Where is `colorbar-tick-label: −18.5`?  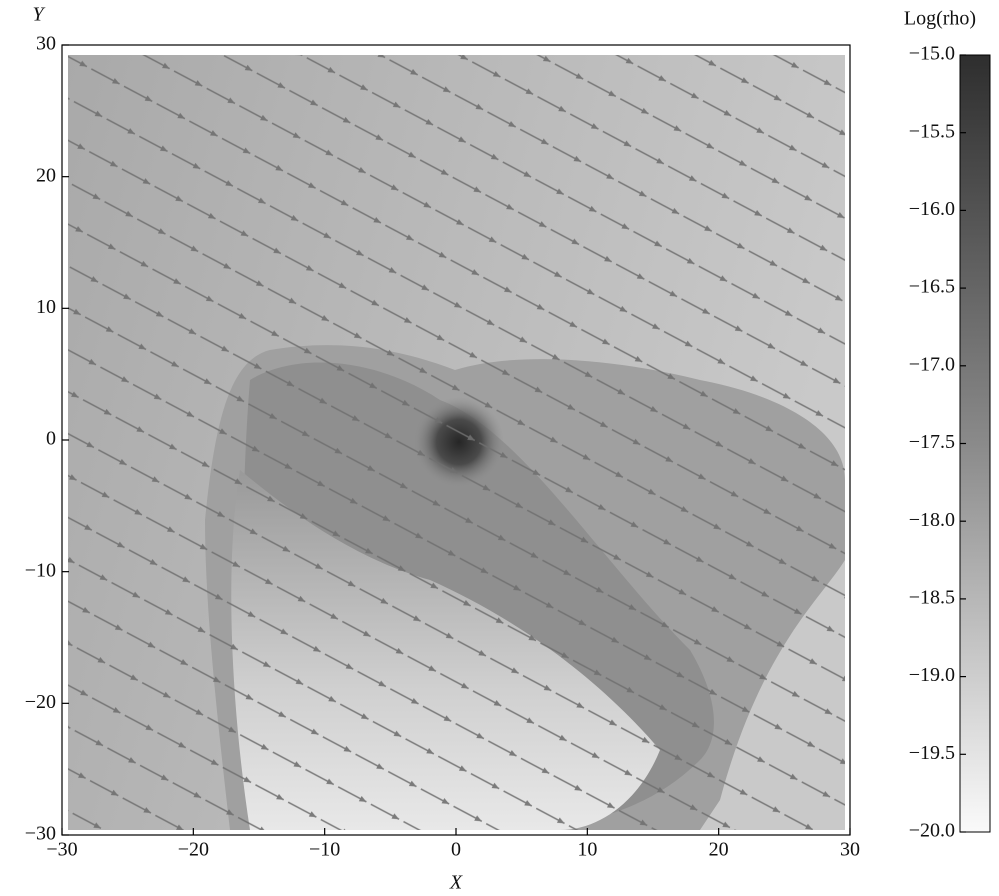 colorbar-tick-label: −18.5 is located at coordinates (932, 597).